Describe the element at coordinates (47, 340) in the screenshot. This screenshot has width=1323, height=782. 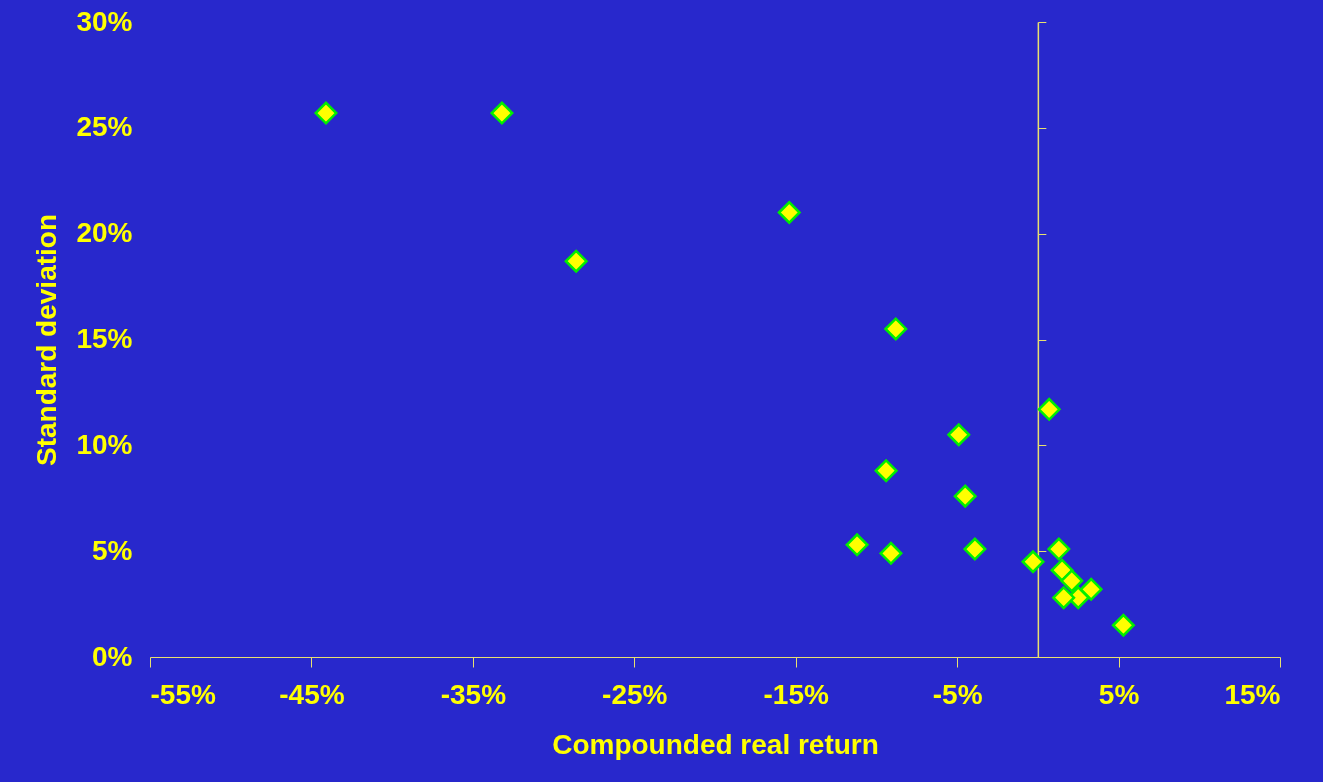
I see `y-axis-title: Standard deviation` at that location.